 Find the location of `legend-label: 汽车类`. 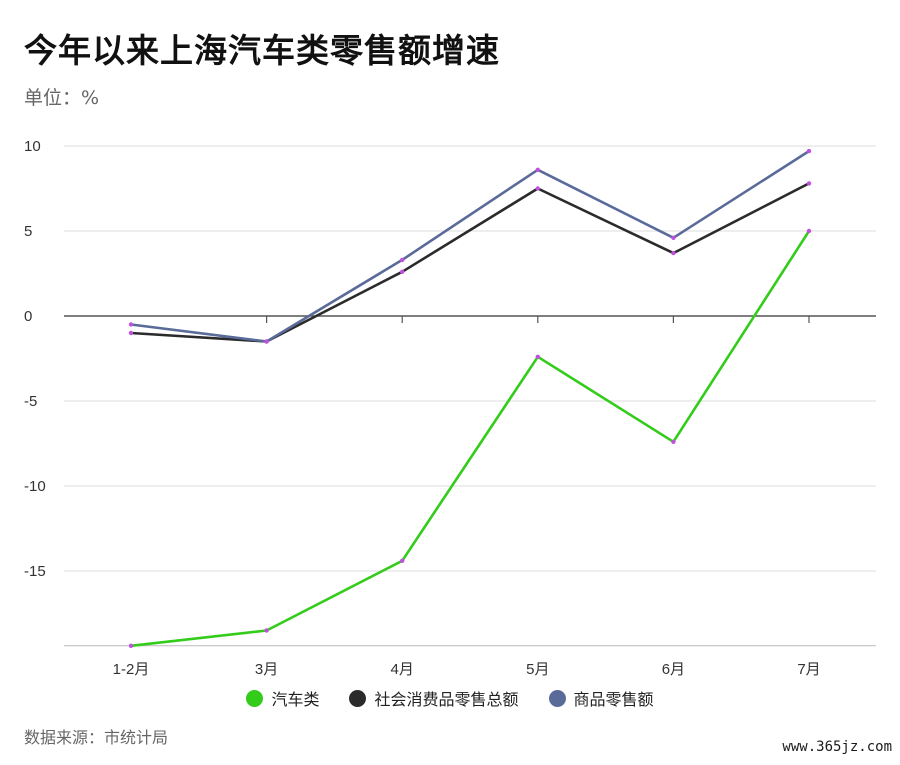

legend-label: 汽车类 is located at coordinates (295, 699).